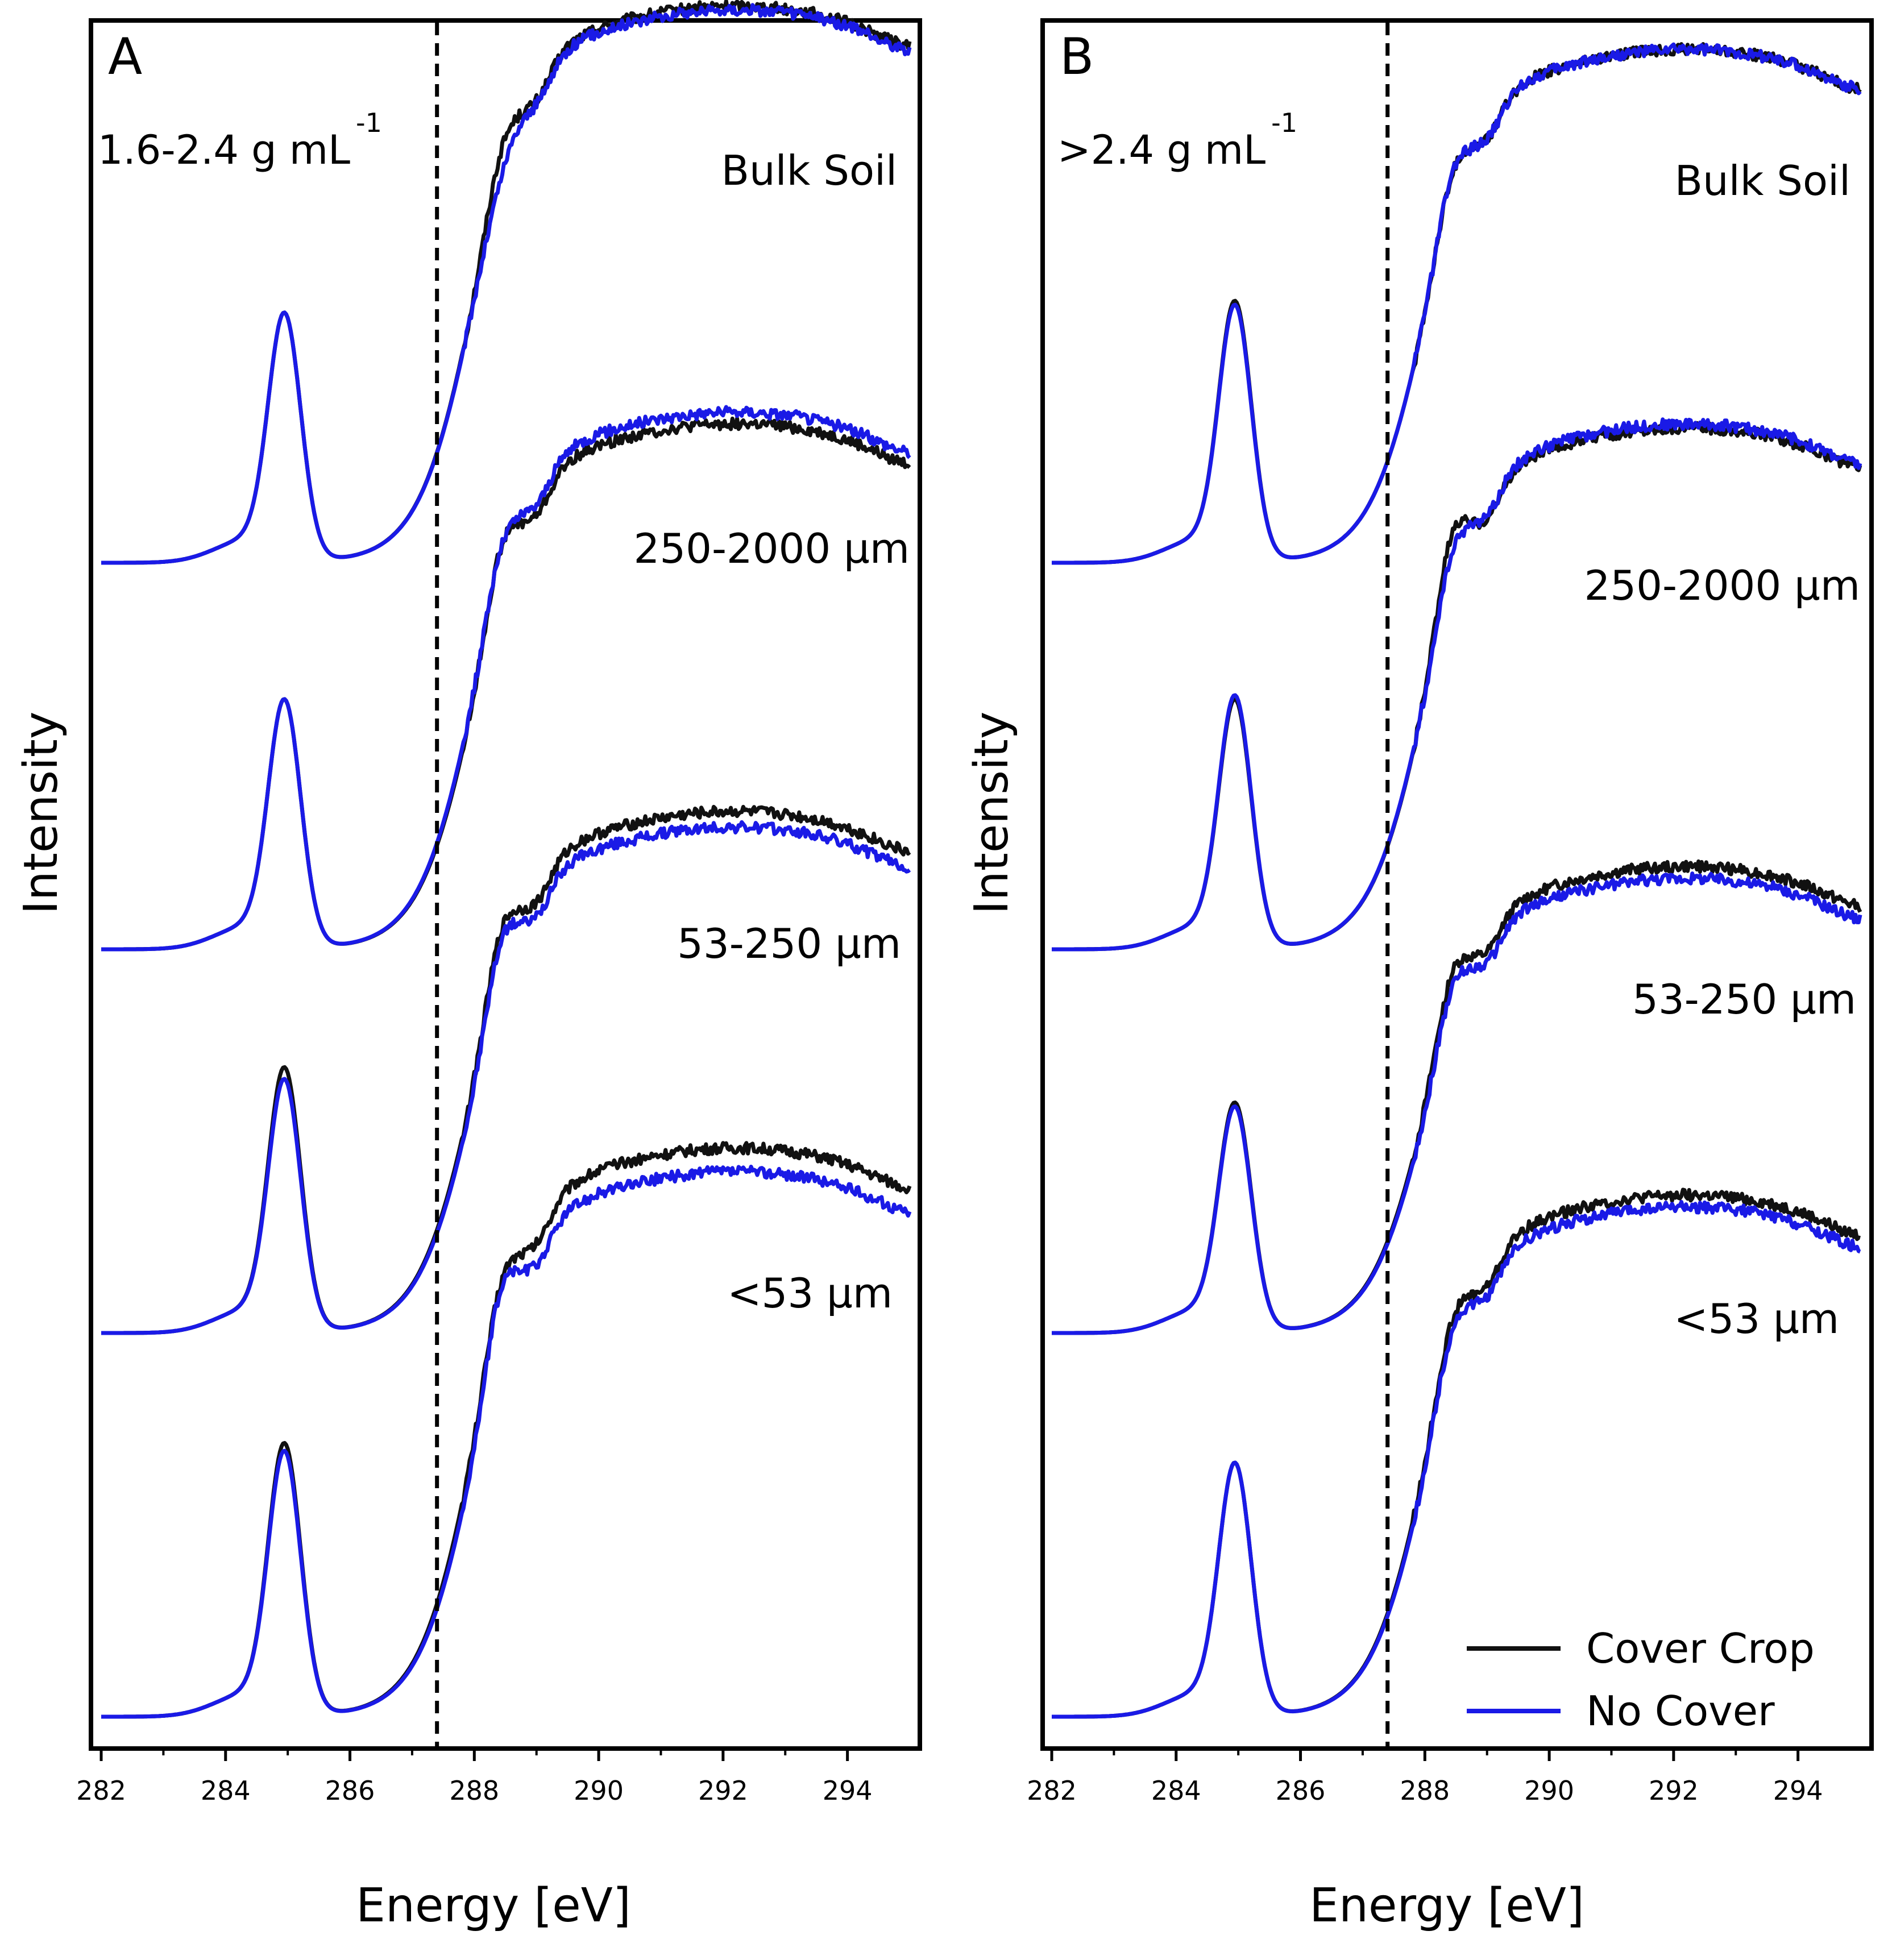  Describe the element at coordinates (125, 56) in the screenshot. I see `panel-a-letter: A` at that location.